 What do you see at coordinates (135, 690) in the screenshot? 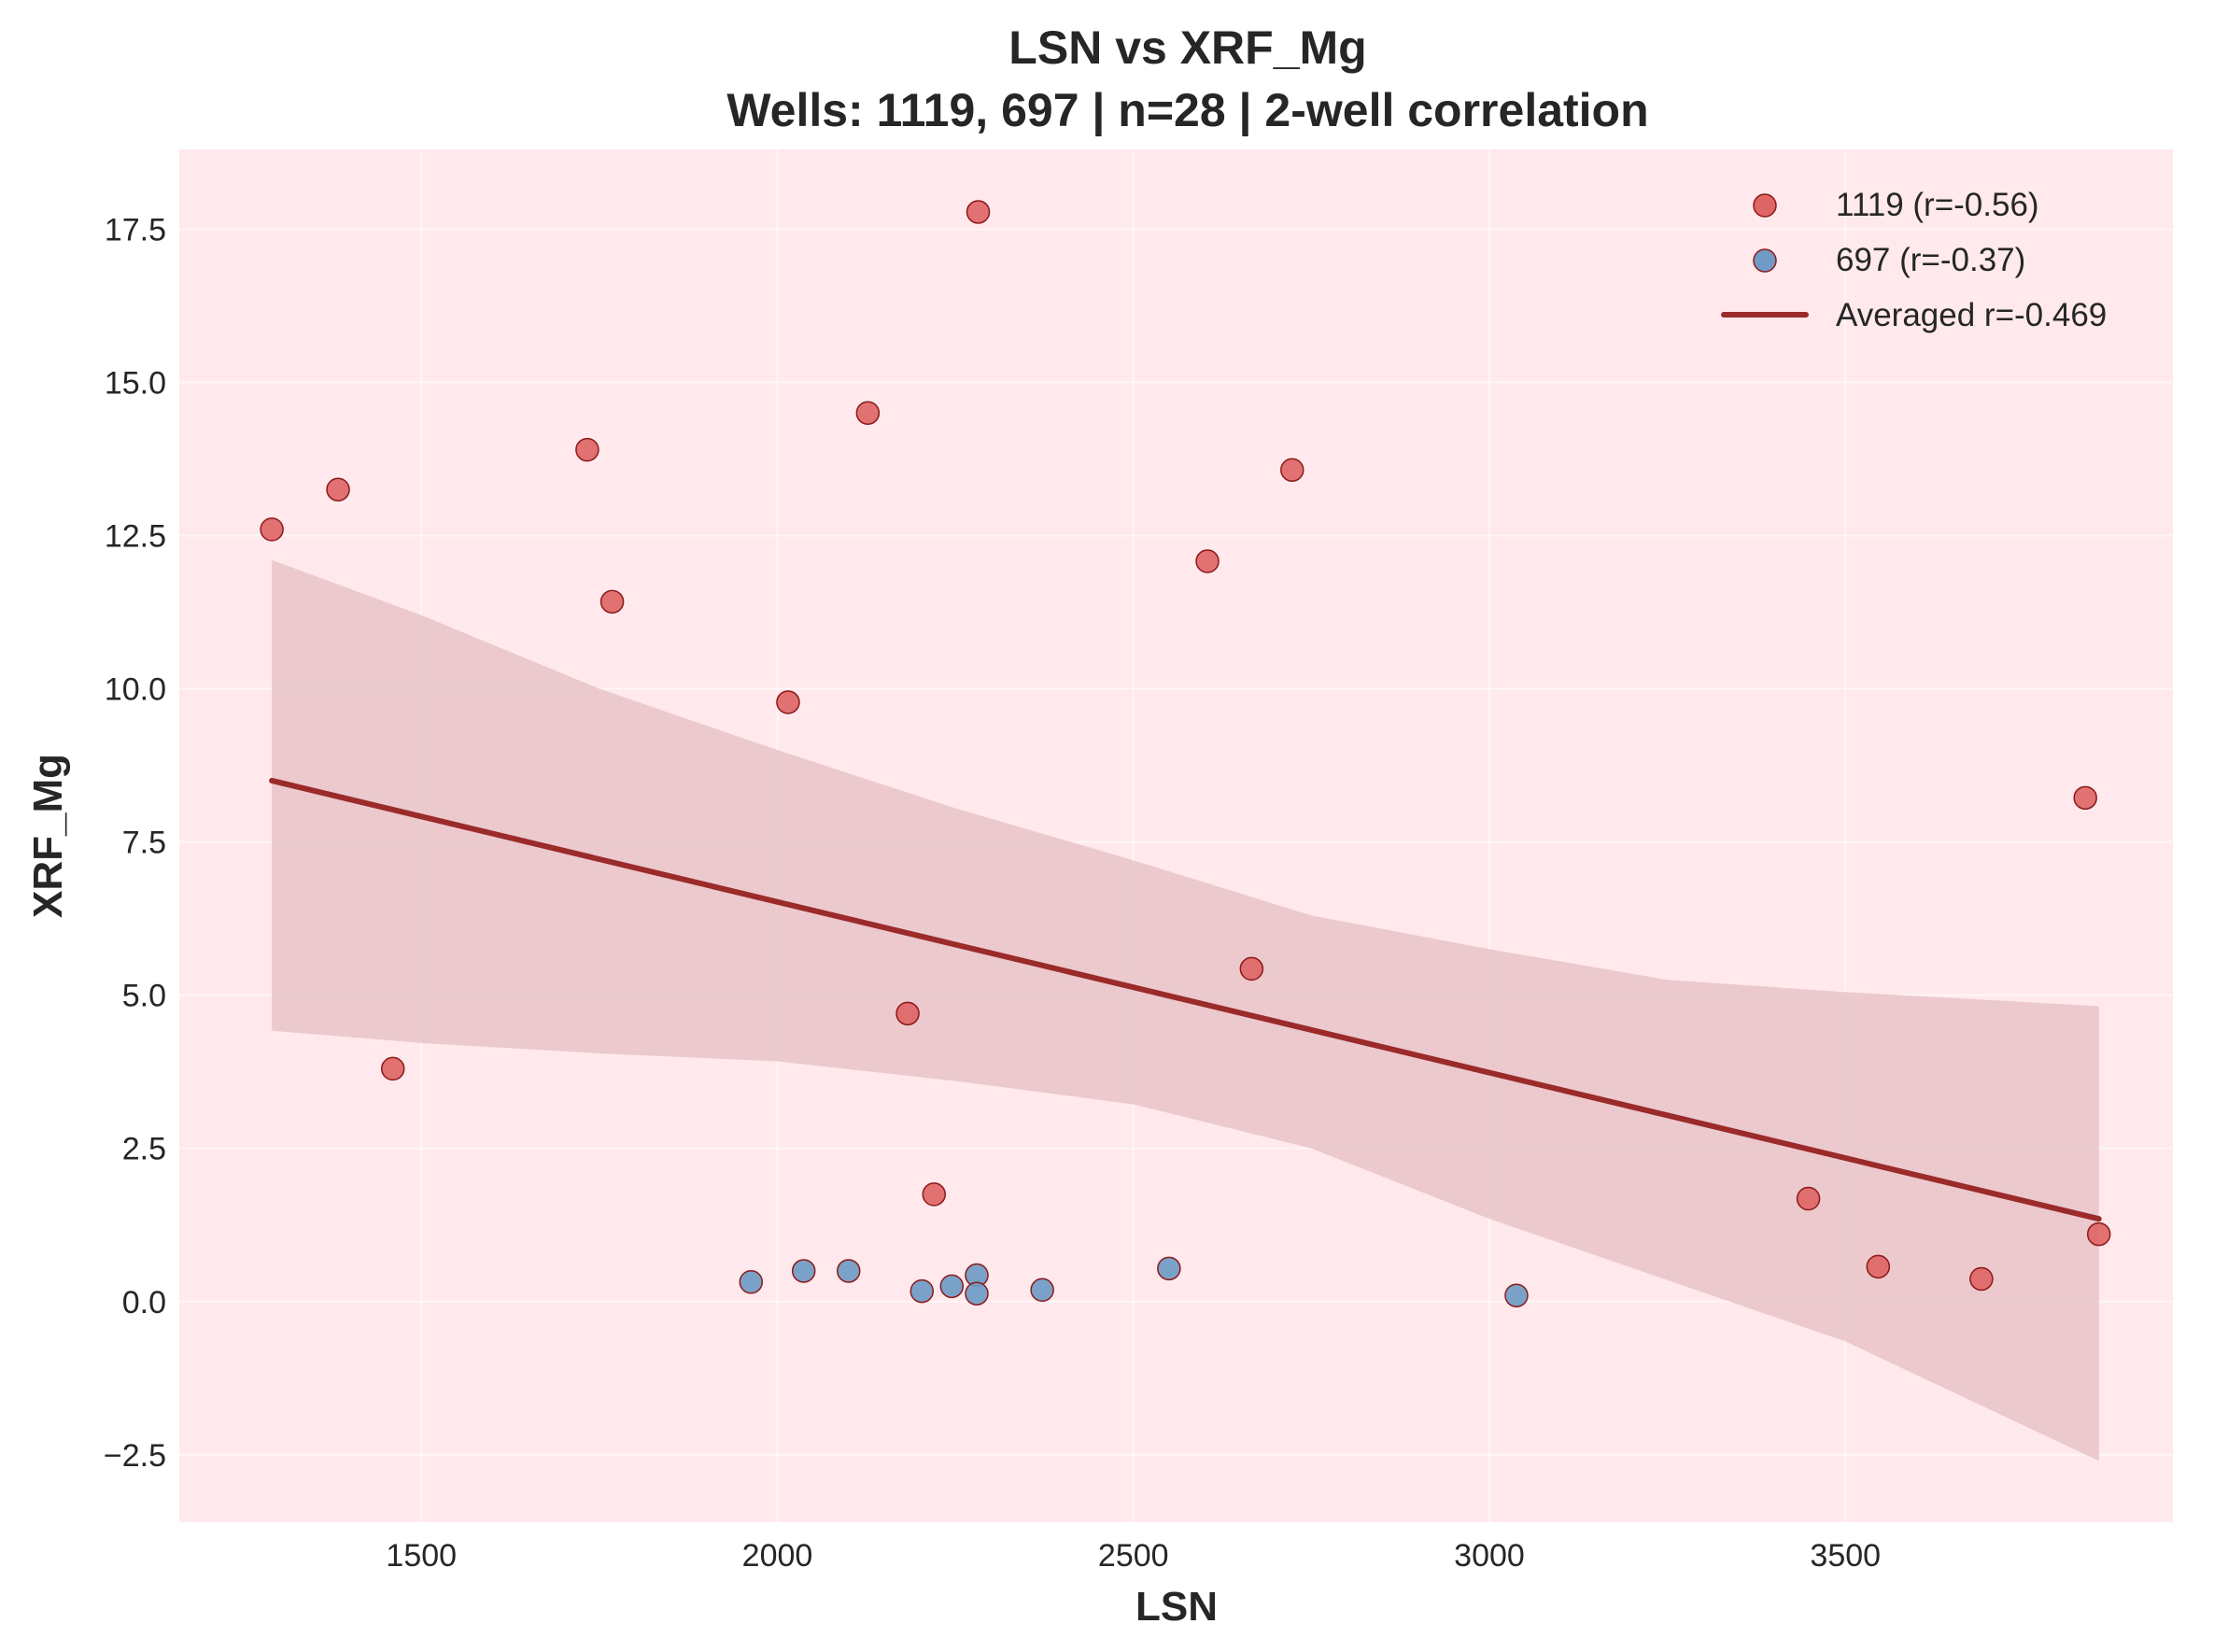
I see `y-tick-label: 10.0` at bounding box center [135, 690].